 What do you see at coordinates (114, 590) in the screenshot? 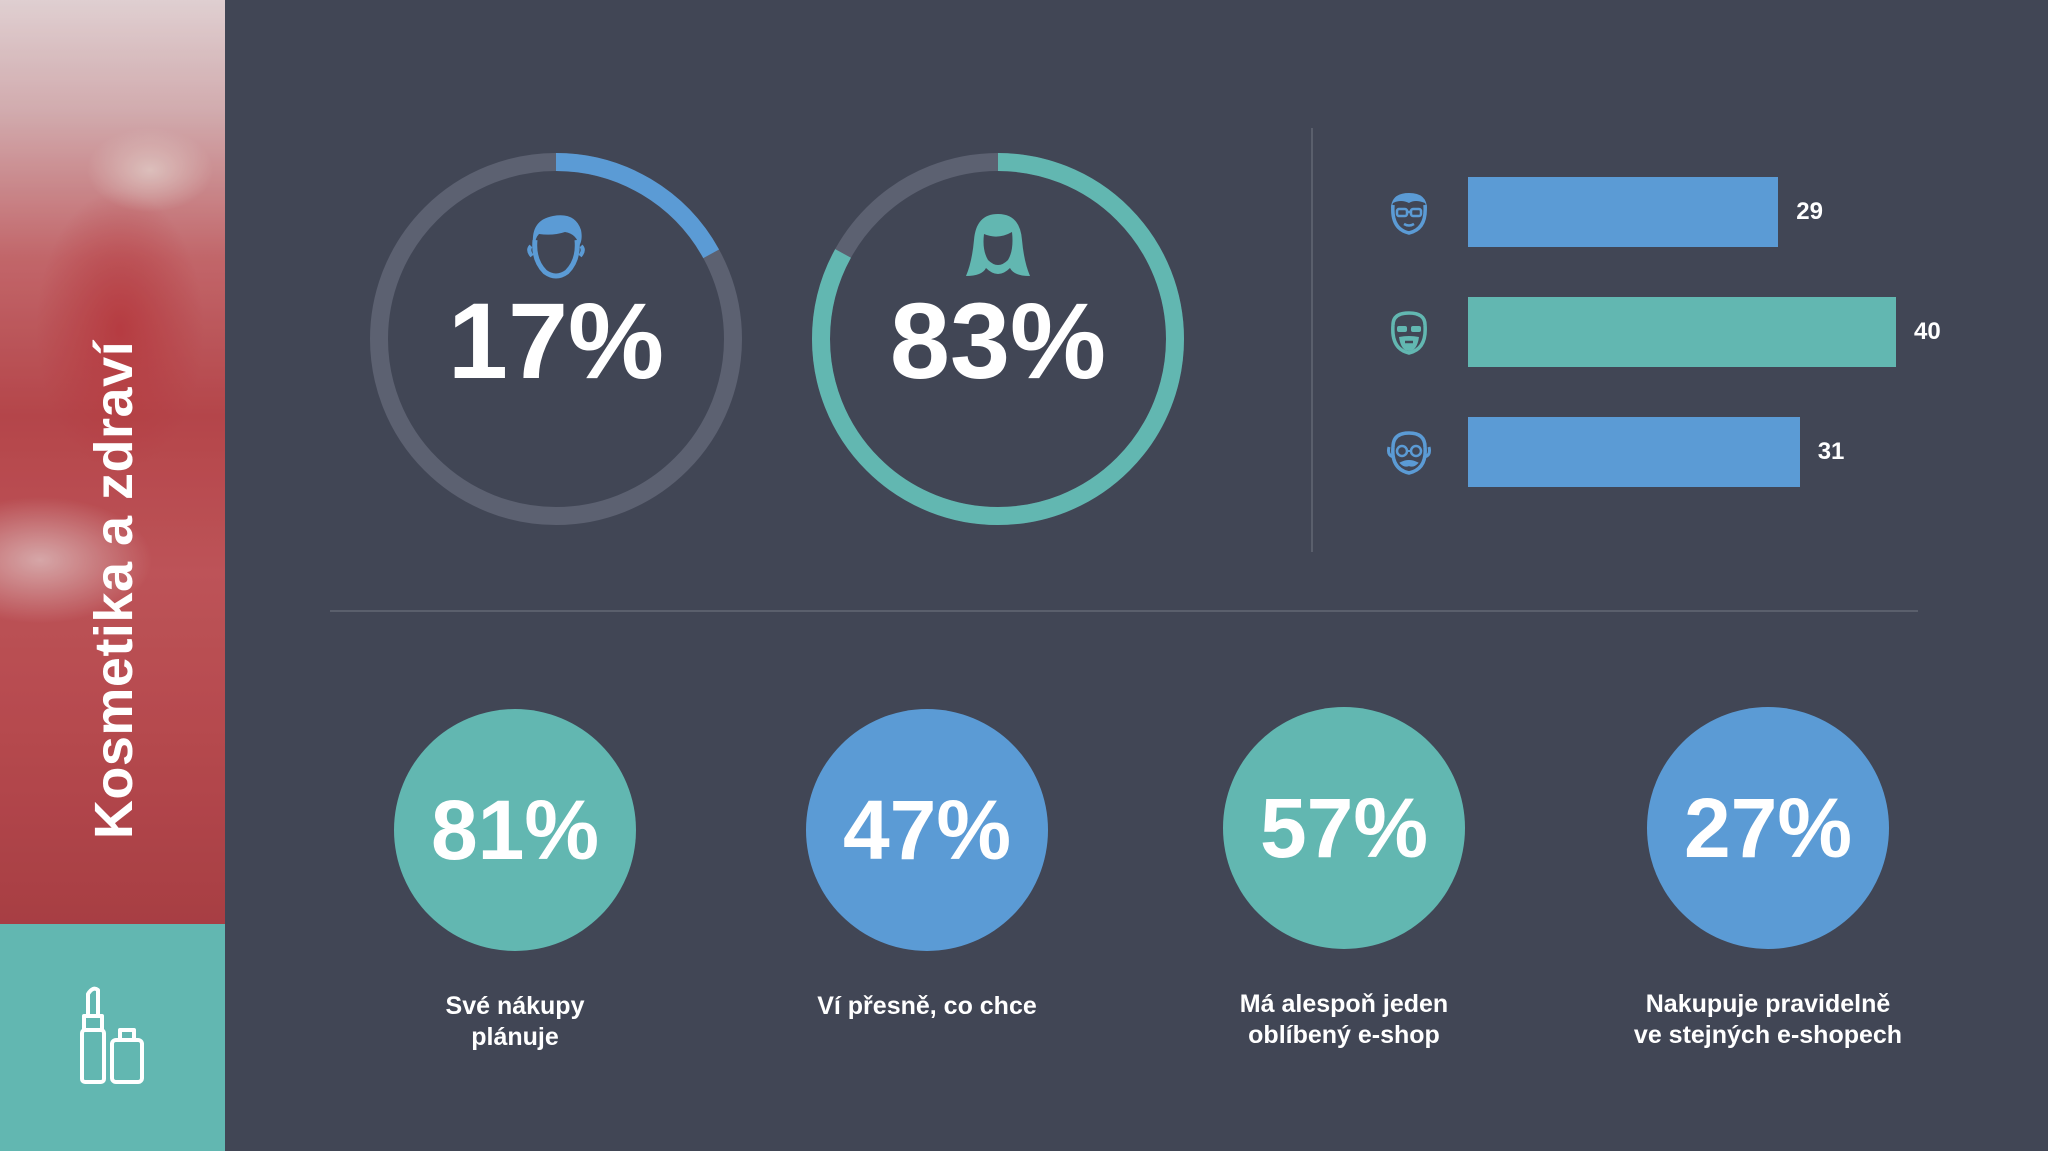
I see `page-title: Kosmetika a zdraví` at bounding box center [114, 590].